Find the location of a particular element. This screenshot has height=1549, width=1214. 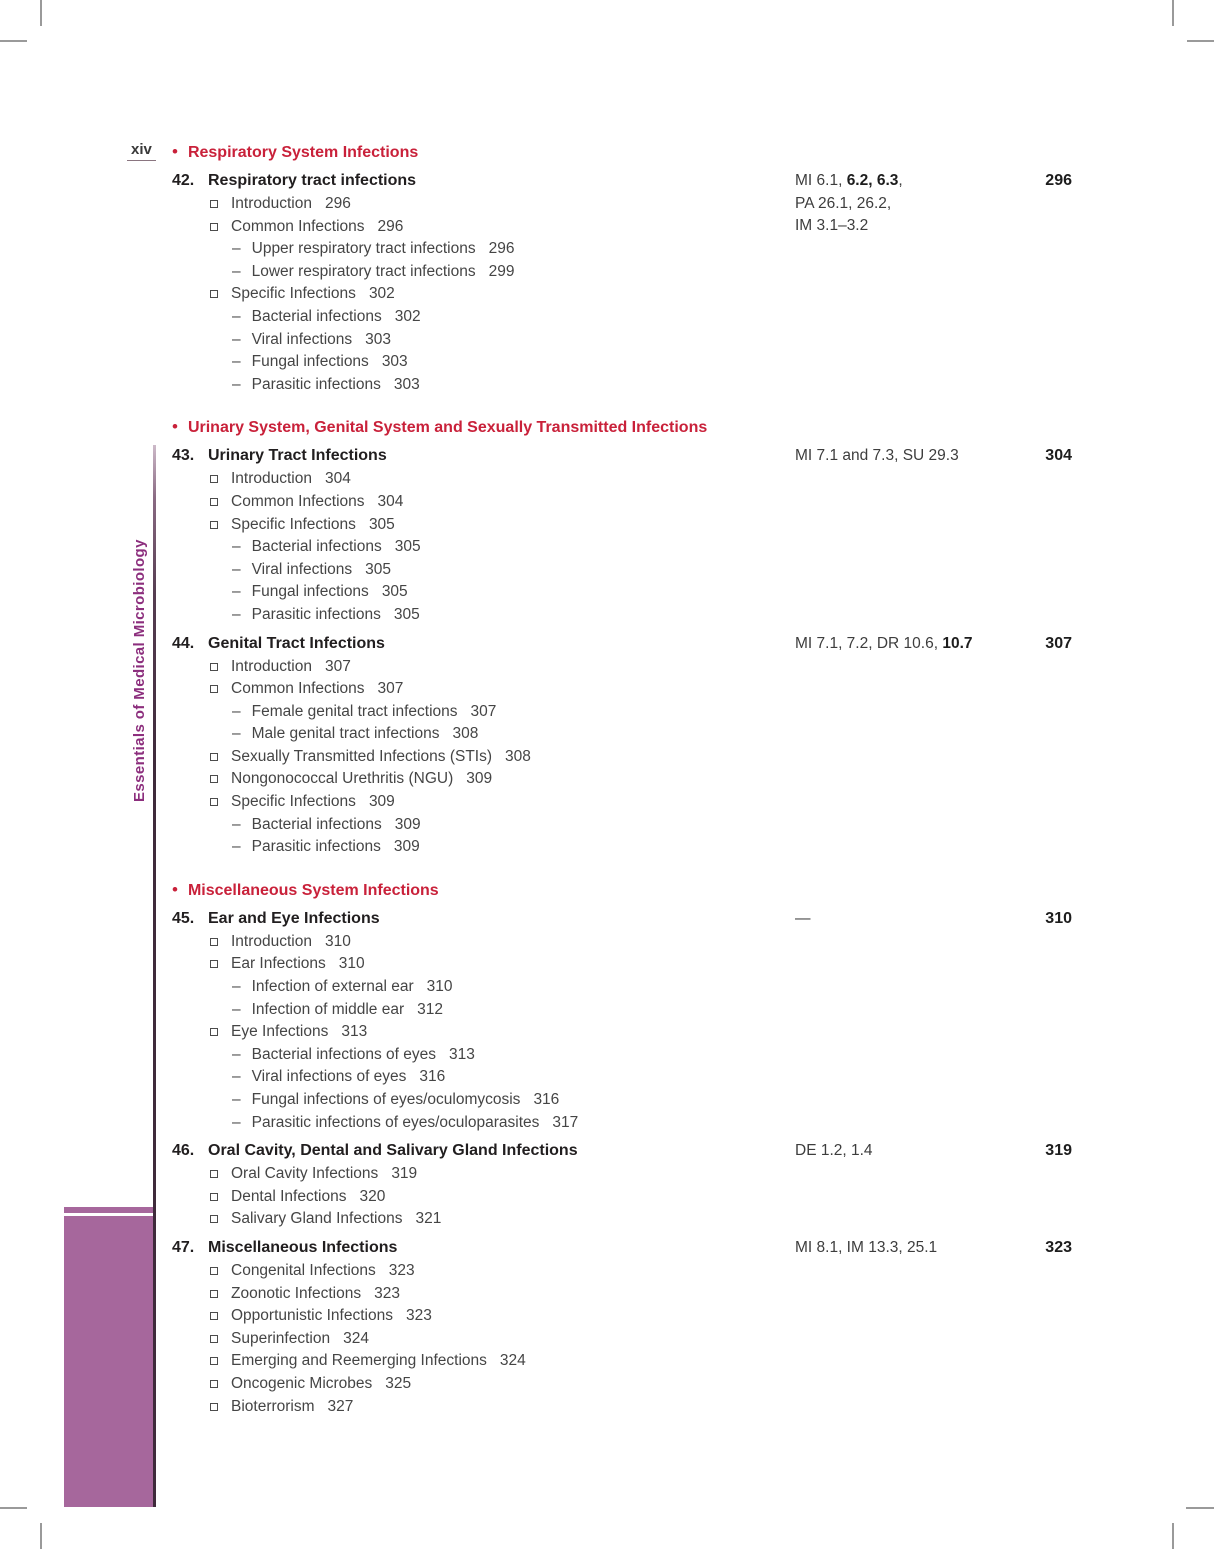

toc-entry: Dental Infections 320 is located at coordinates (483, 1197).